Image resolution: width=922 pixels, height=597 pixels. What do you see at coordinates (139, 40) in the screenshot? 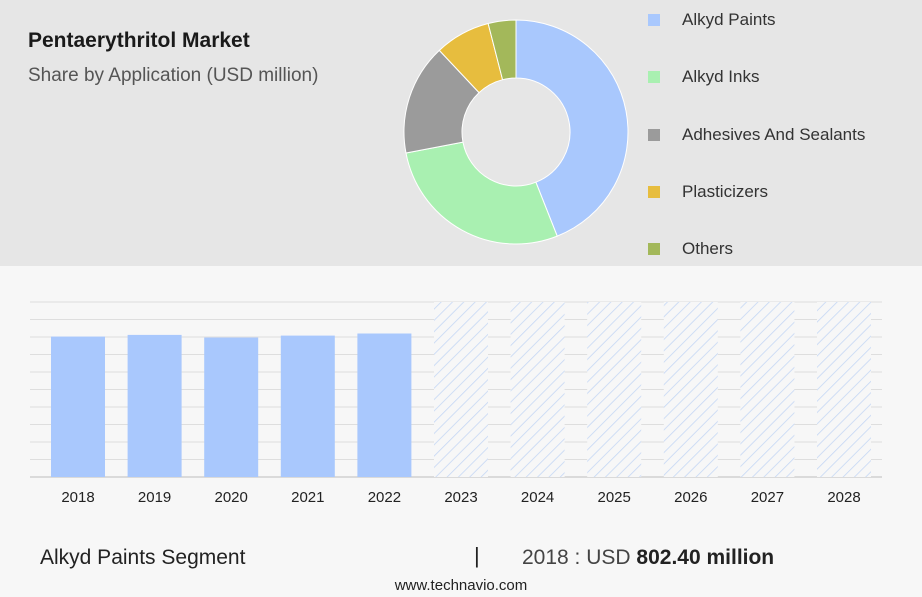
I see `chart-title: Pentaerythritol Market` at bounding box center [139, 40].